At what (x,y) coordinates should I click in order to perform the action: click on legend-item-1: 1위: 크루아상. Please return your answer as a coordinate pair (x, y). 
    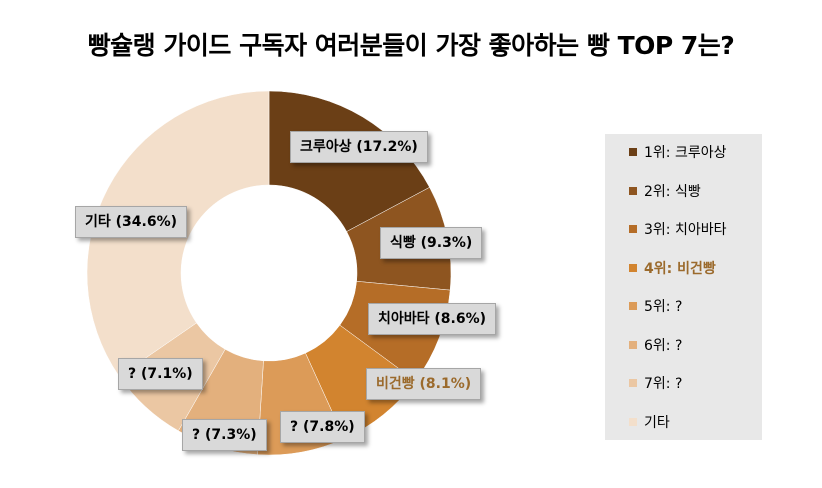
    Looking at the image, I should click on (677, 152).